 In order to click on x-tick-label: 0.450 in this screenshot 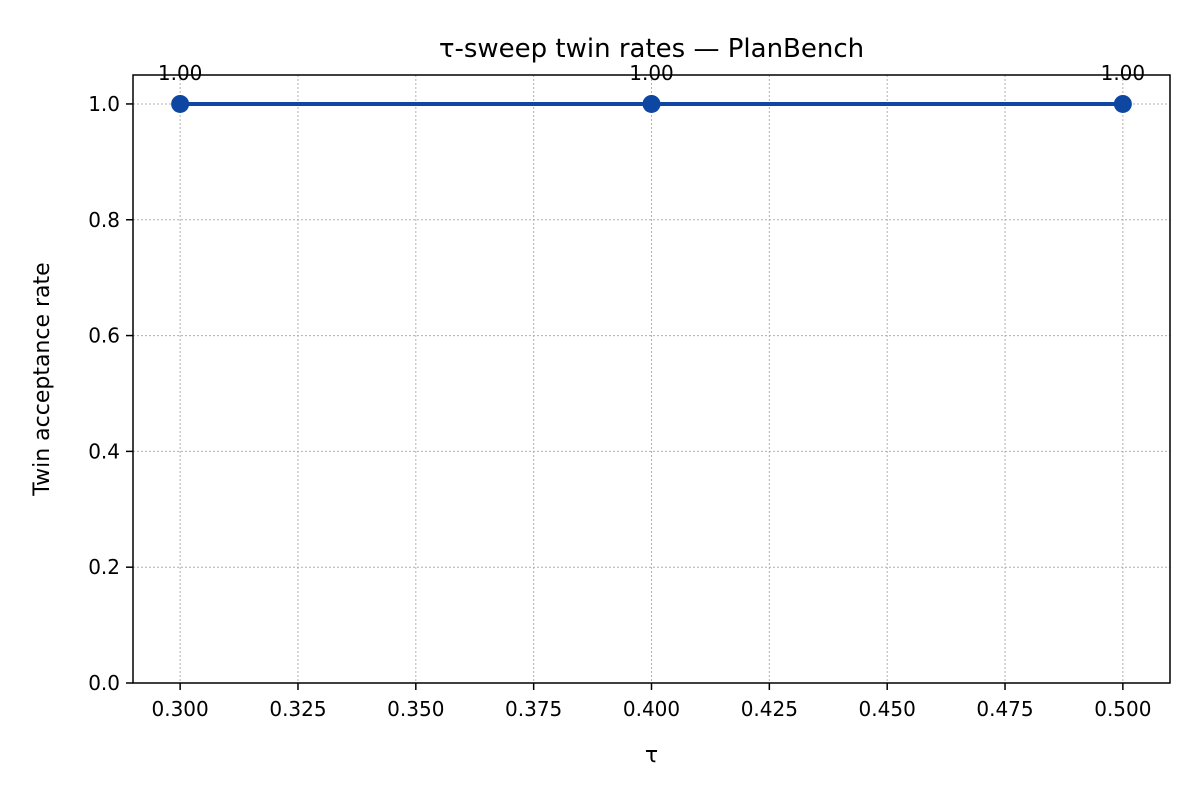, I will do `click(887, 709)`.